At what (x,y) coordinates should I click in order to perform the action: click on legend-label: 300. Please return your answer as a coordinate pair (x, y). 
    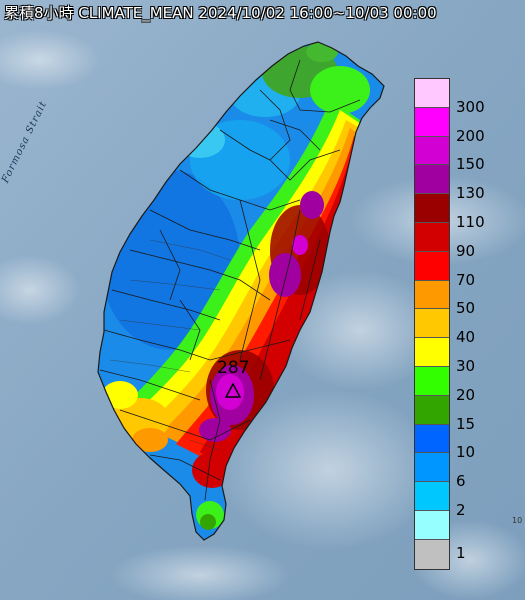
    Looking at the image, I should click on (470, 106).